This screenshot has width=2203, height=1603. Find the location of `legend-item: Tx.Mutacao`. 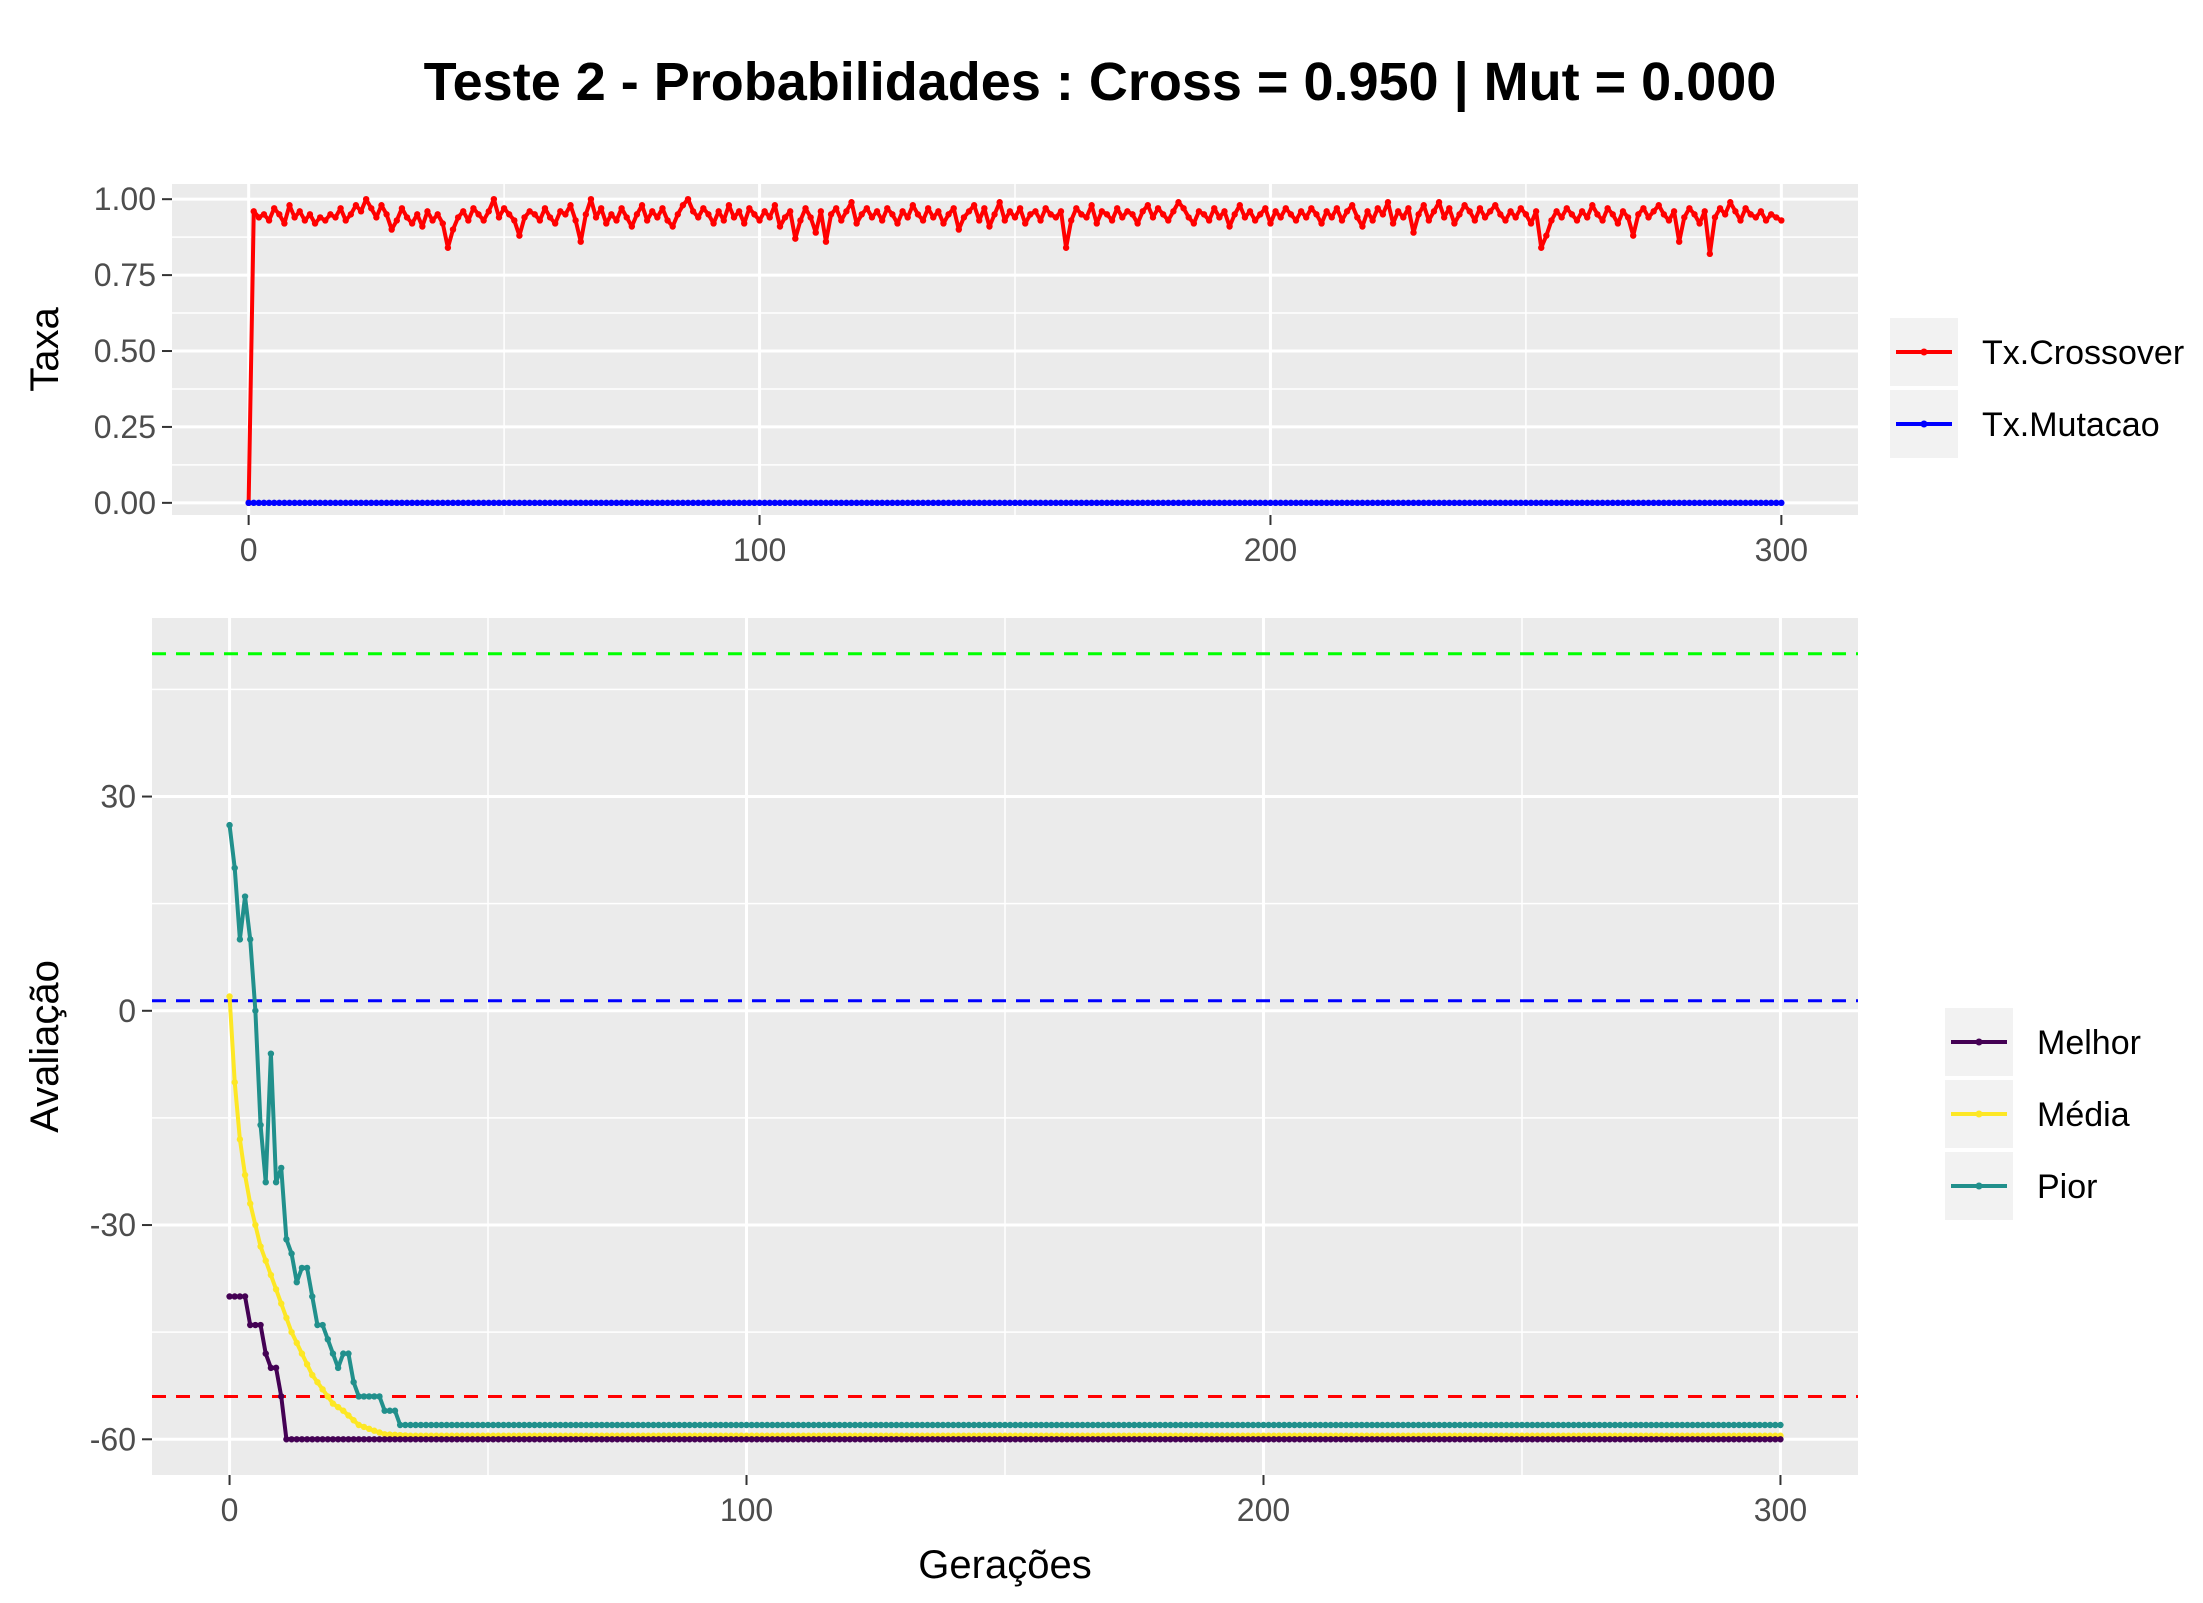

legend-item: Tx.Mutacao is located at coordinates (2025, 424).